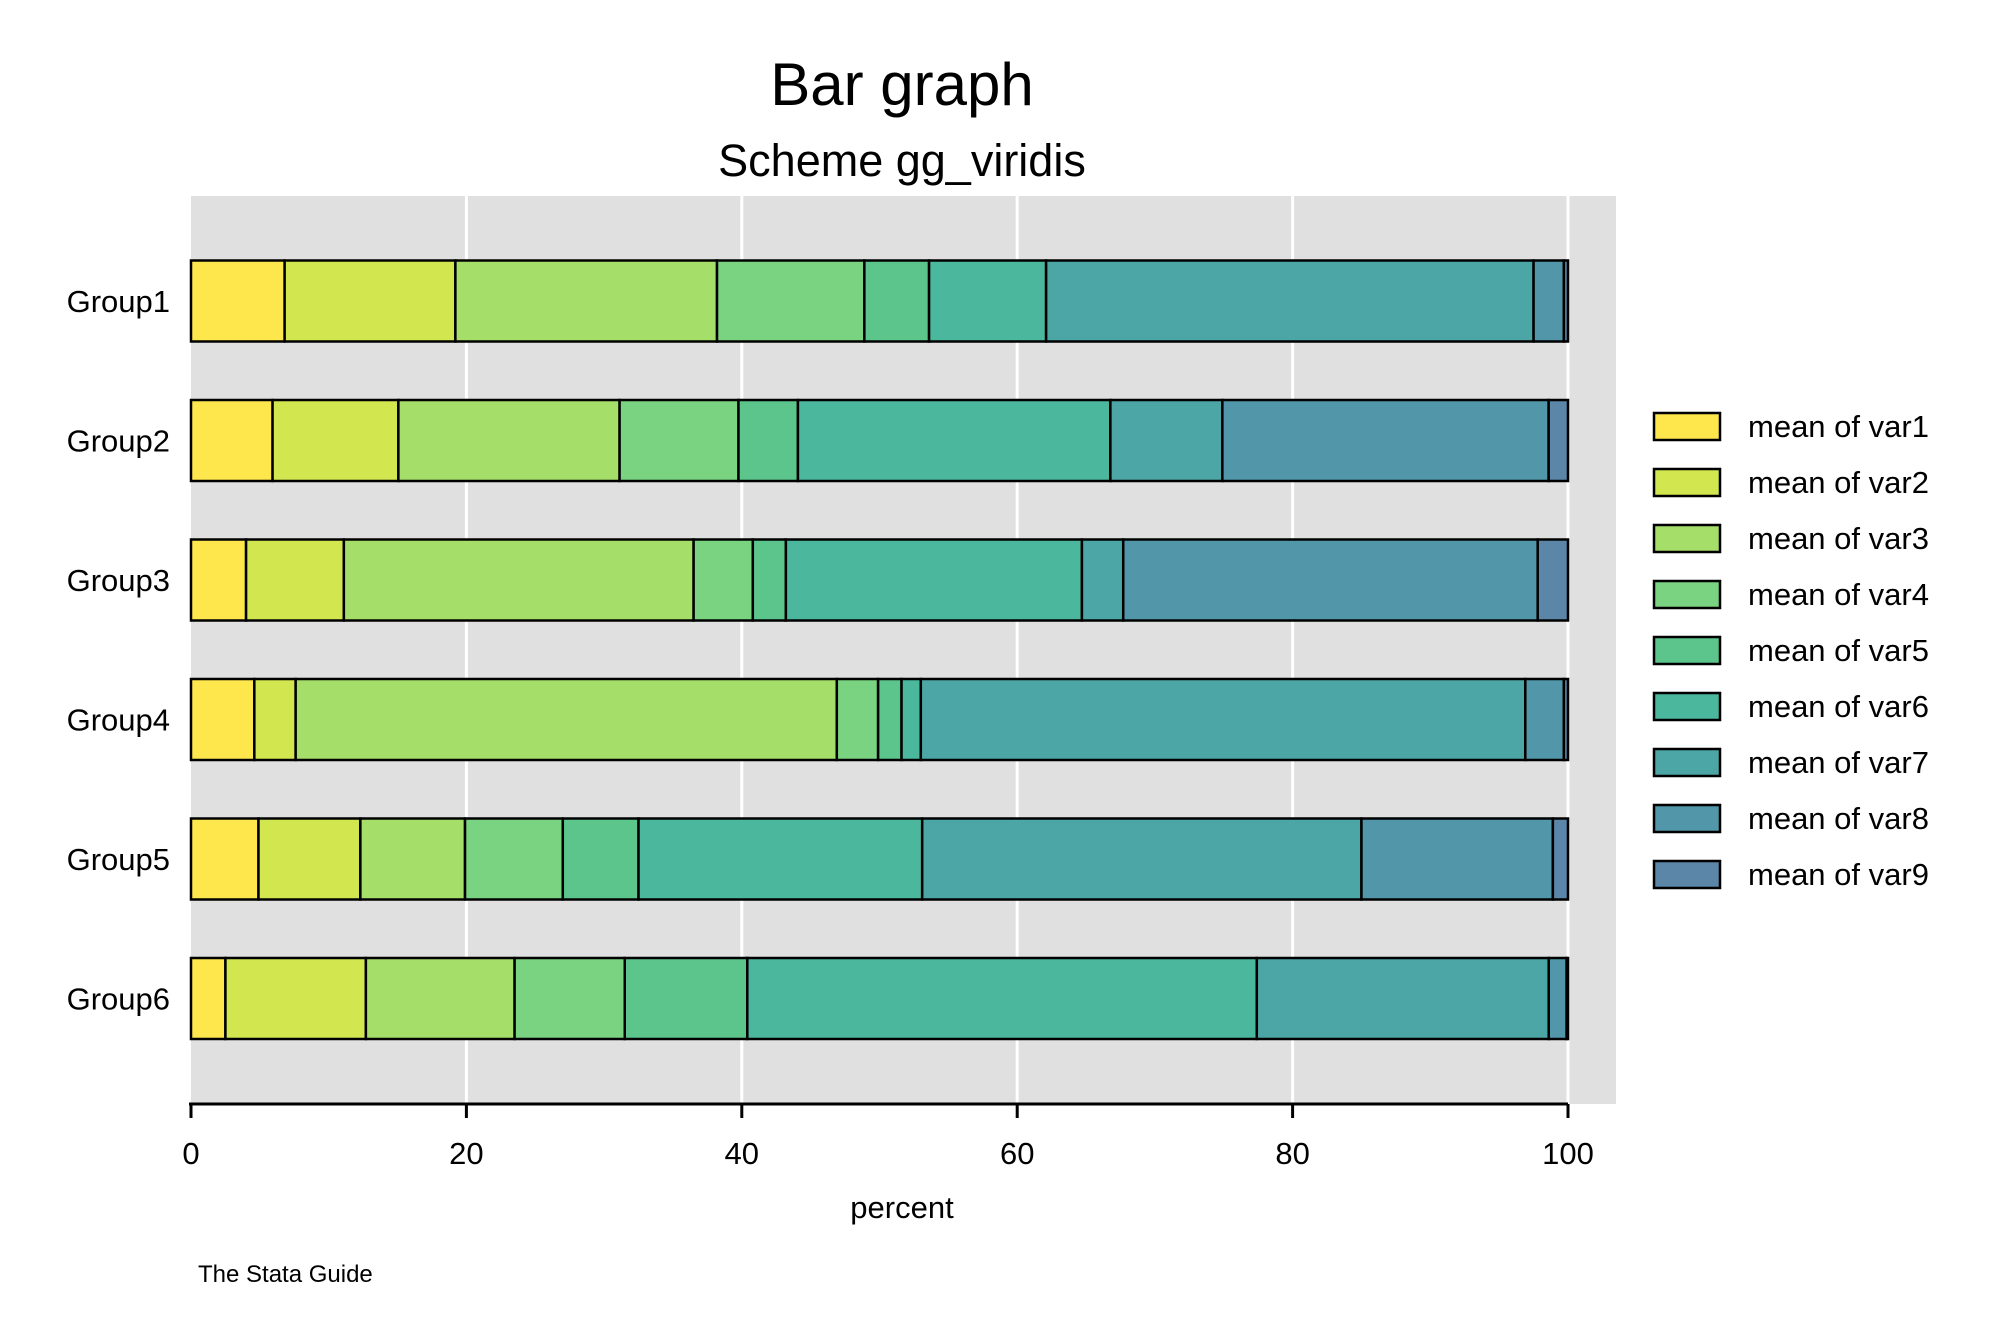 Image resolution: width=2000 pixels, height=1333 pixels. What do you see at coordinates (118, 650) in the screenshot?
I see `category-labels: Group1 Group2 Group3 Group4 Group5 Group6` at bounding box center [118, 650].